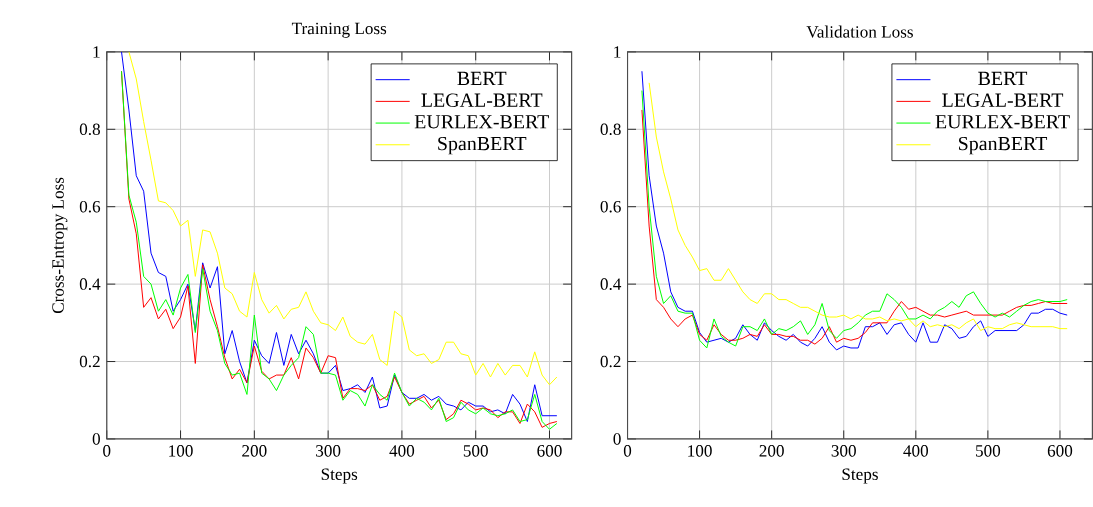  Describe the element at coordinates (859, 31) in the screenshot. I see `chart-title: Validation Loss` at that location.